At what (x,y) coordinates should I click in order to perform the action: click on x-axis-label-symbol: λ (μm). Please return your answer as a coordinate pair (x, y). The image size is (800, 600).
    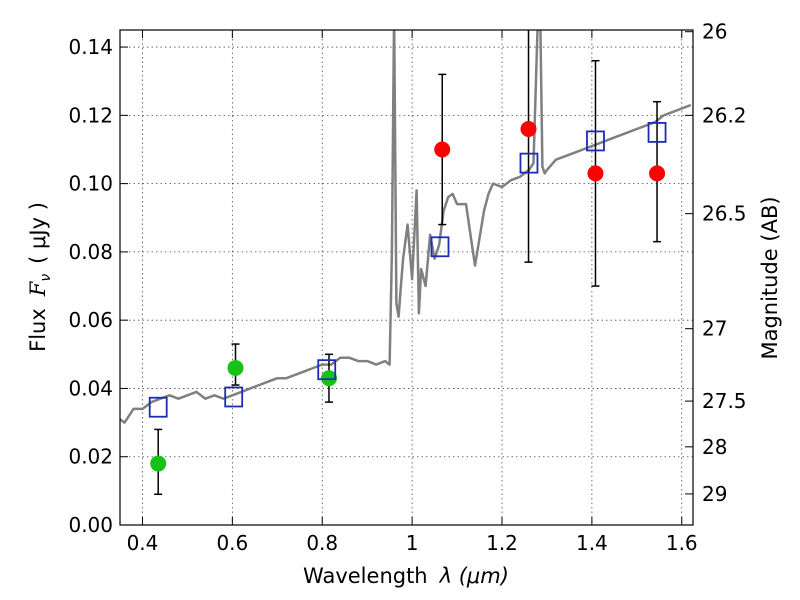
    Looking at the image, I should click on (474, 576).